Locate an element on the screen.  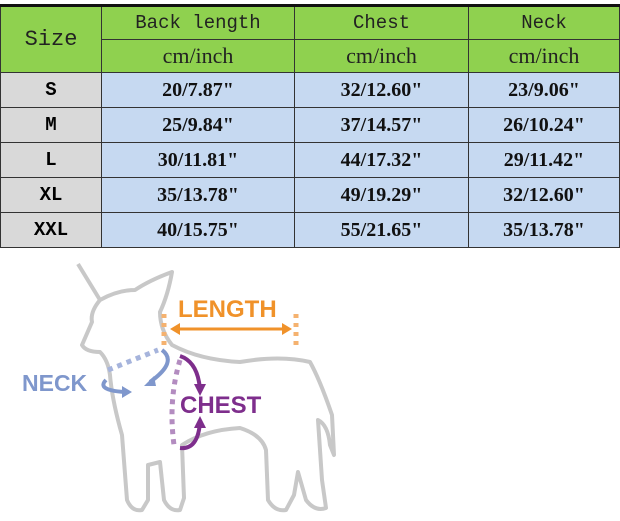
chest-cell: 32/12.60" is located at coordinates (381, 90).